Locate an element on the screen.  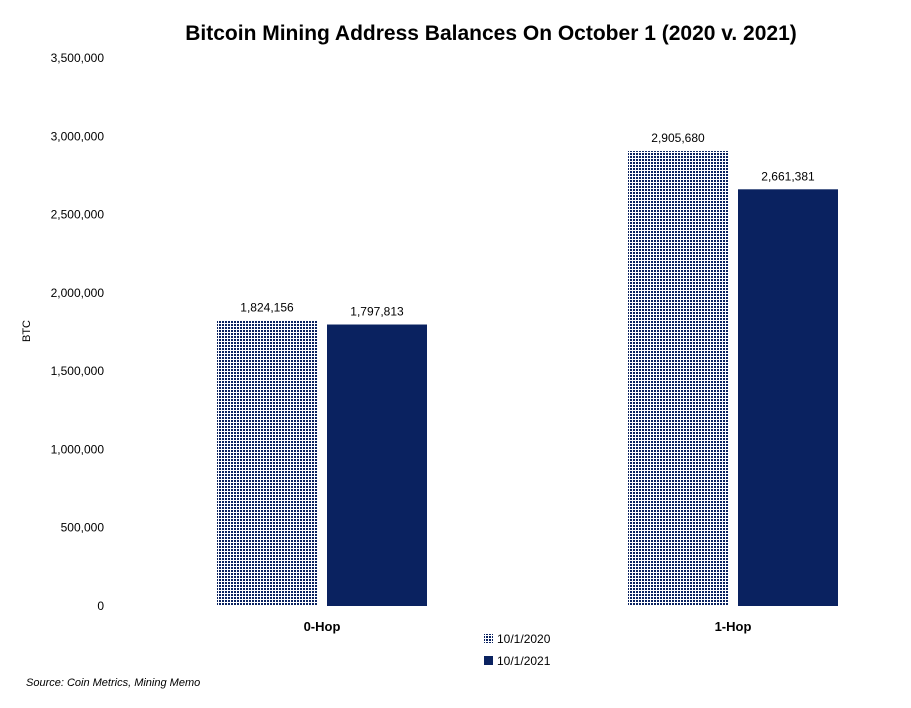
y-tick-label: 500,000 is located at coordinates (83, 528).